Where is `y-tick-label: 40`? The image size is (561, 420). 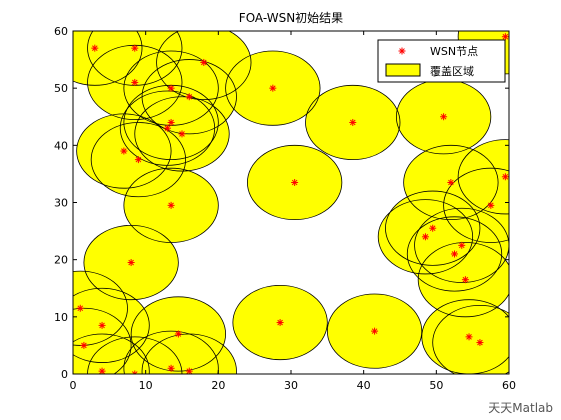 y-tick-label: 40 is located at coordinates (61, 145).